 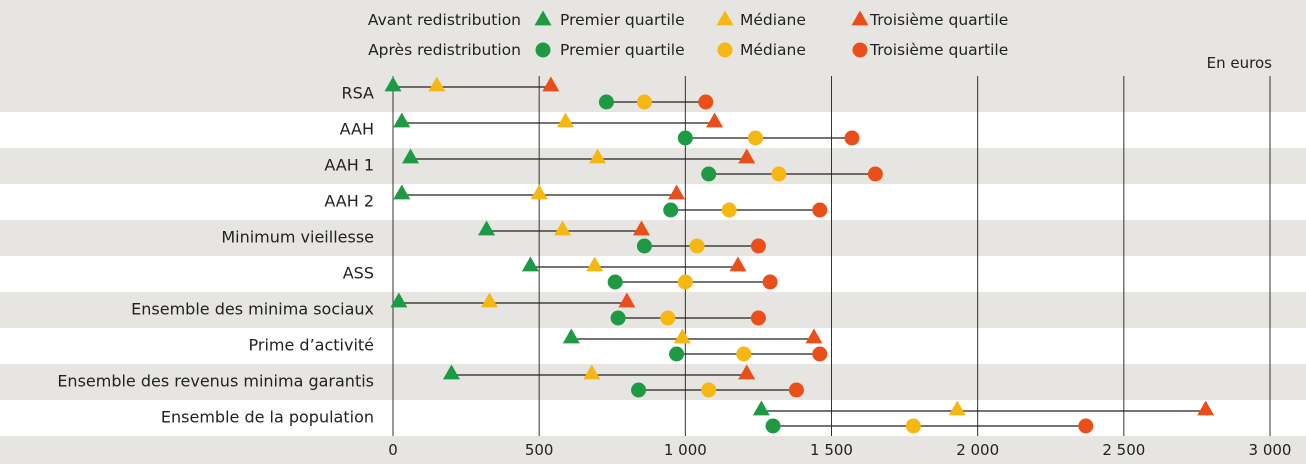 I want to click on category-label: AAH 1, so click(x=349, y=165).